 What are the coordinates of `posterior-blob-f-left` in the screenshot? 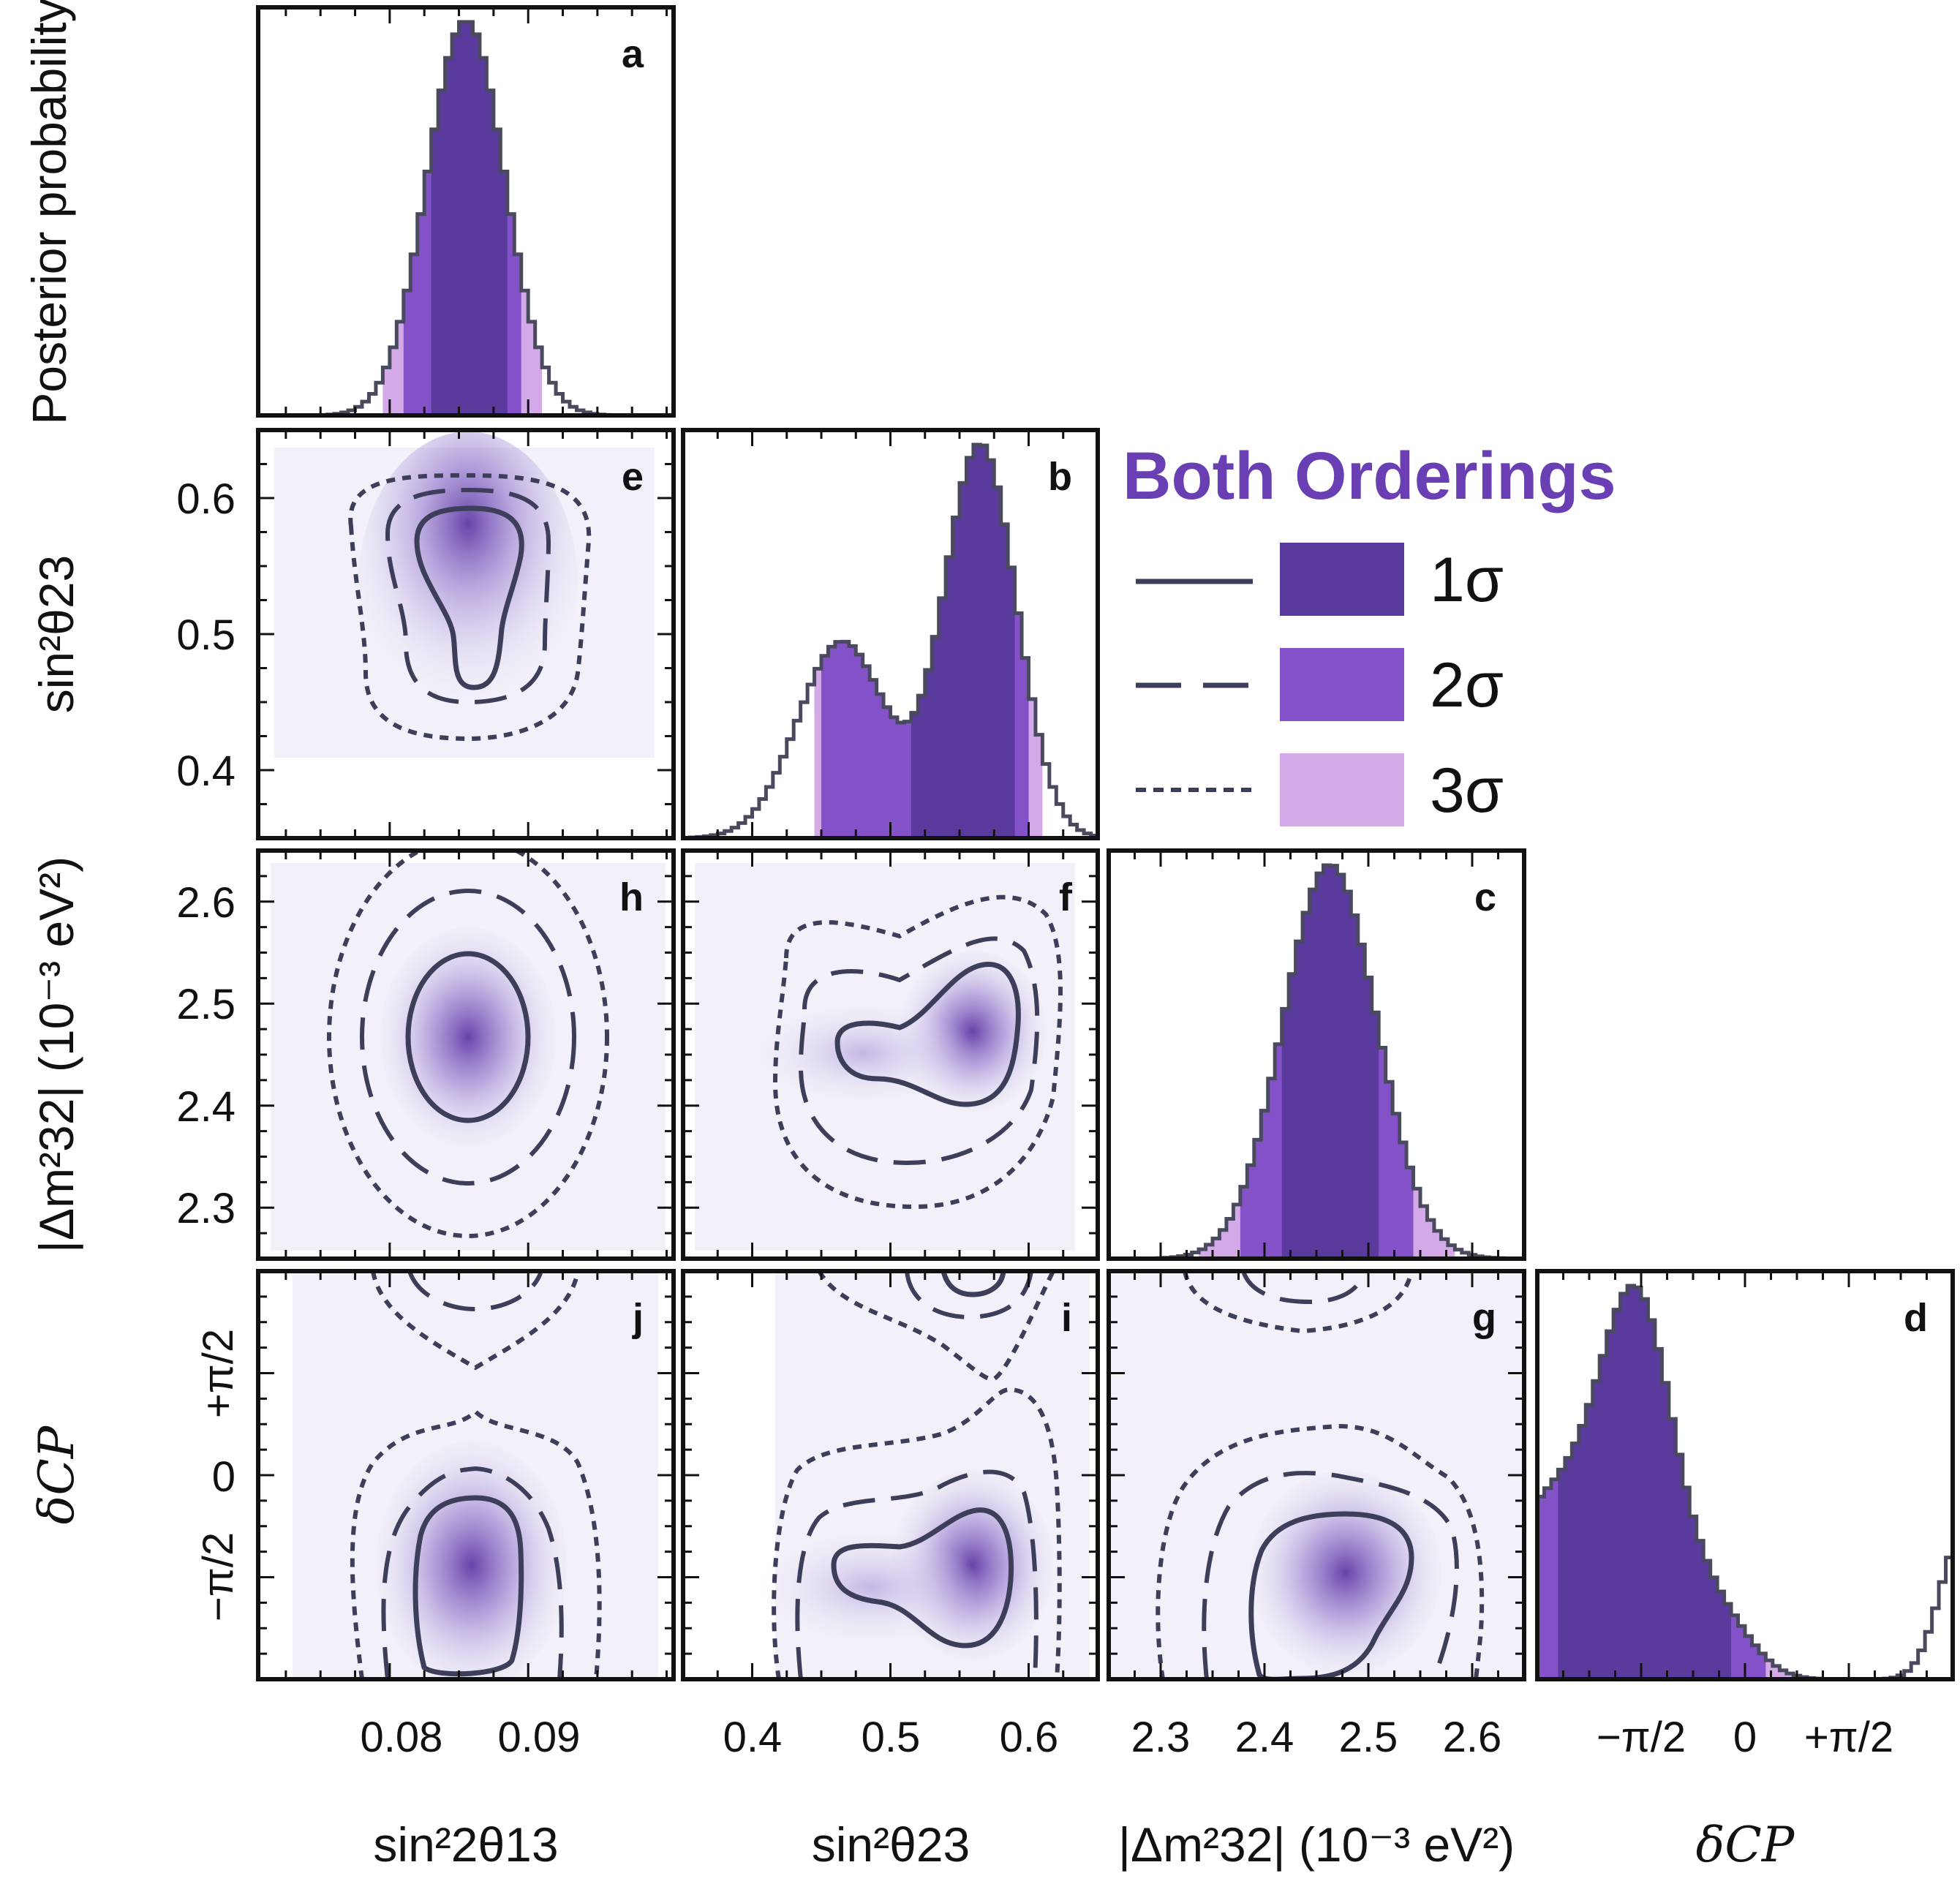 It's located at (863, 1053).